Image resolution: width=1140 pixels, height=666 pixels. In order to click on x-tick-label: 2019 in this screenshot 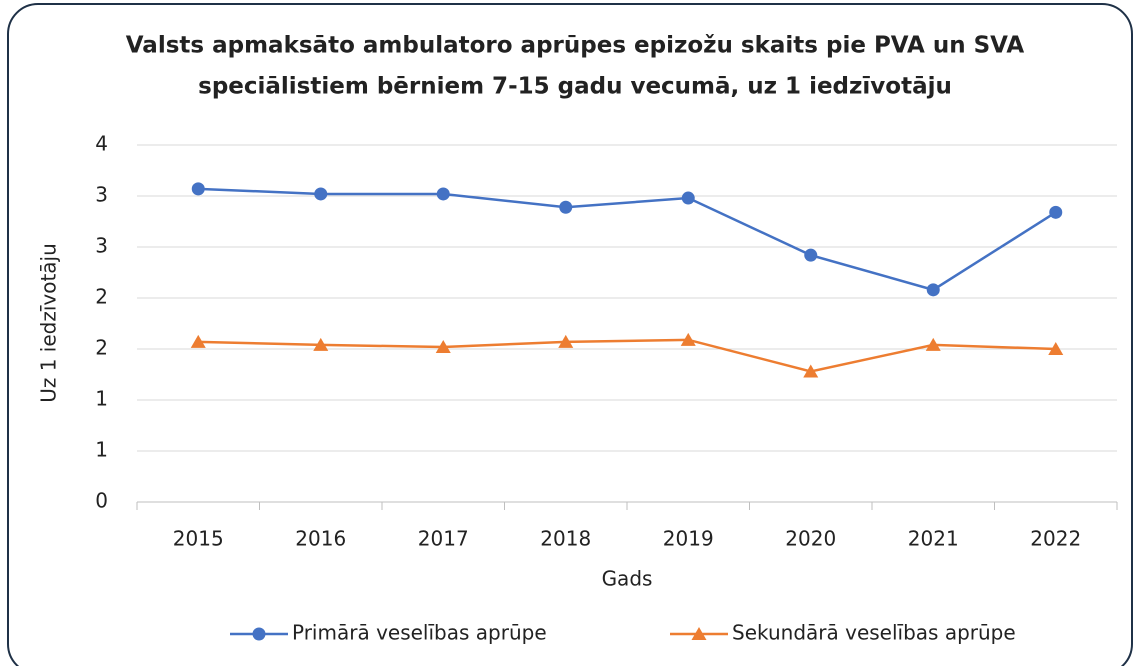, I will do `click(688, 539)`.